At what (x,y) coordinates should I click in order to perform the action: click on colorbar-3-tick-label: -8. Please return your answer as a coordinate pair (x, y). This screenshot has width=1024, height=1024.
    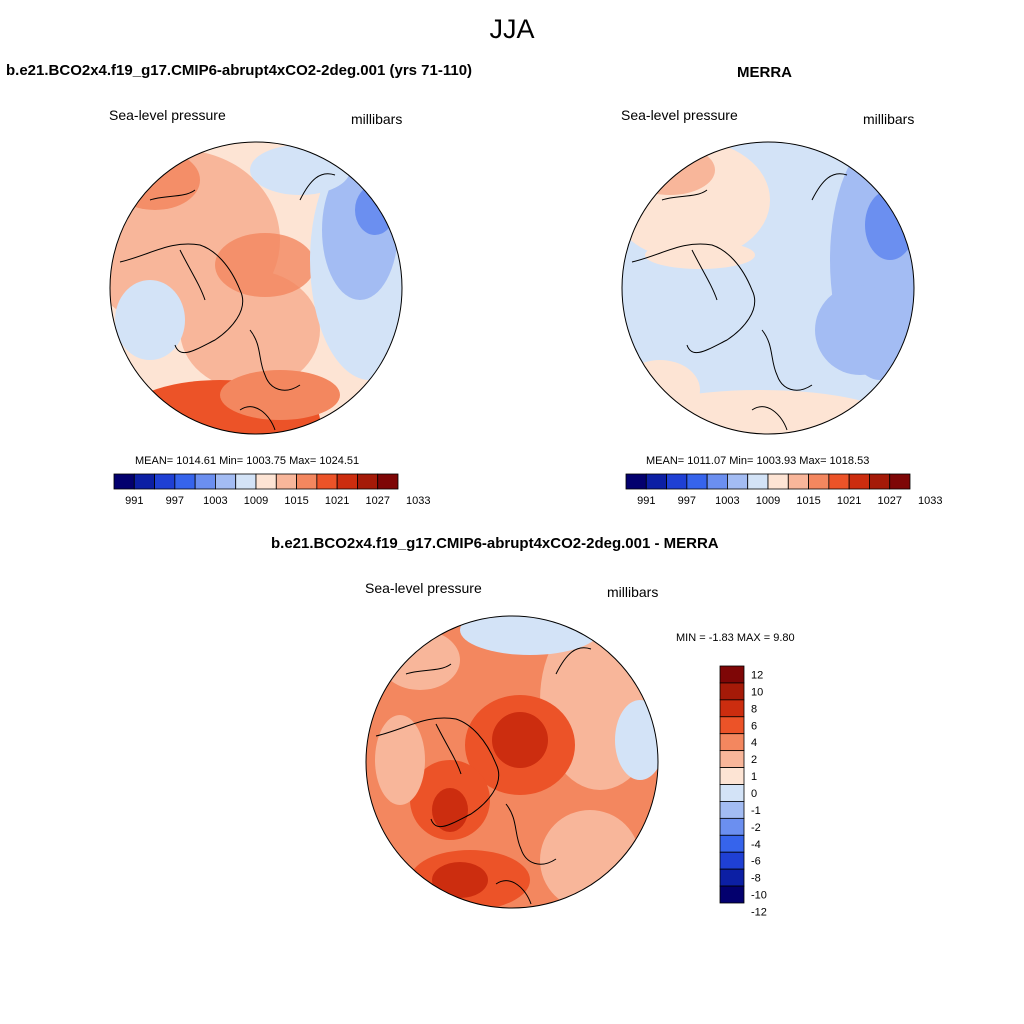
    Looking at the image, I should click on (756, 879).